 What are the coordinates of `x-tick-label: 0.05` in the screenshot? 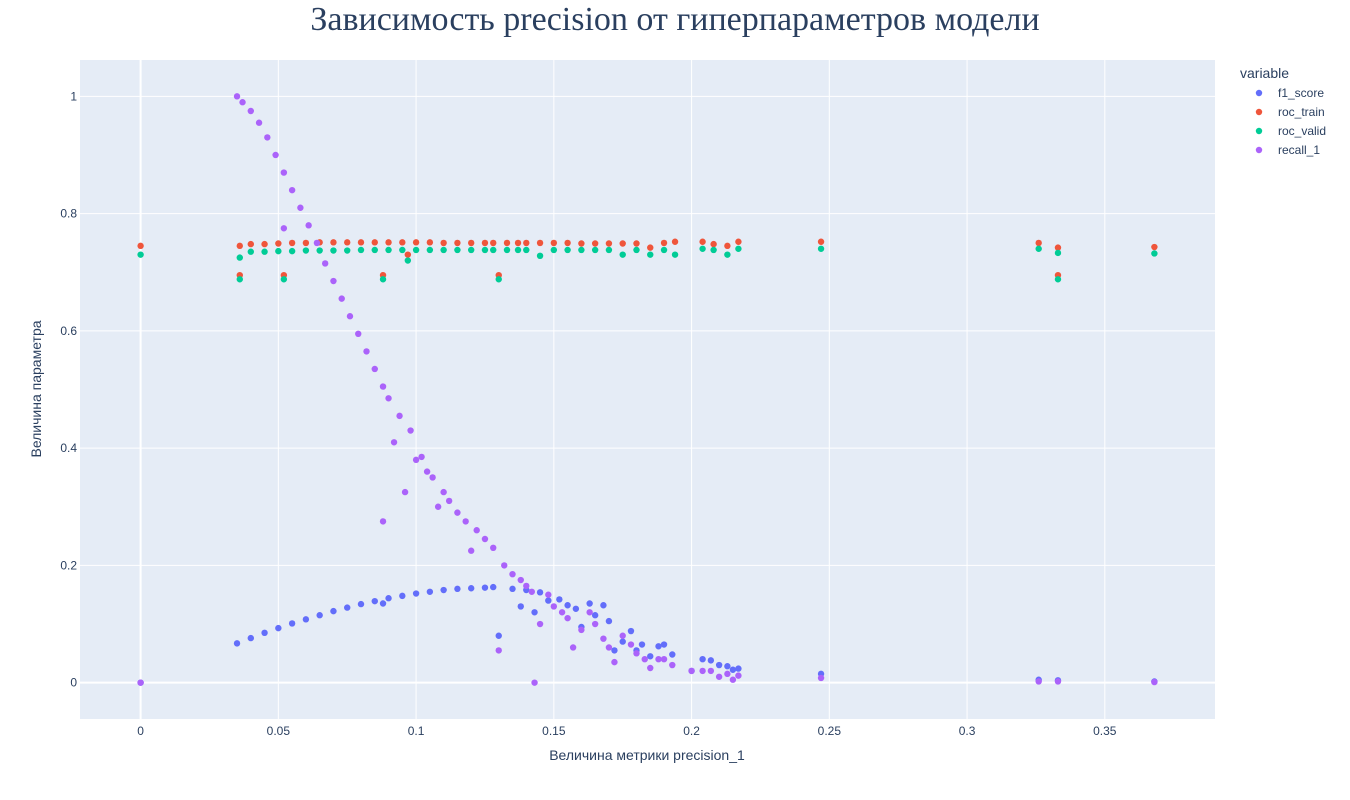 It's located at (279, 731).